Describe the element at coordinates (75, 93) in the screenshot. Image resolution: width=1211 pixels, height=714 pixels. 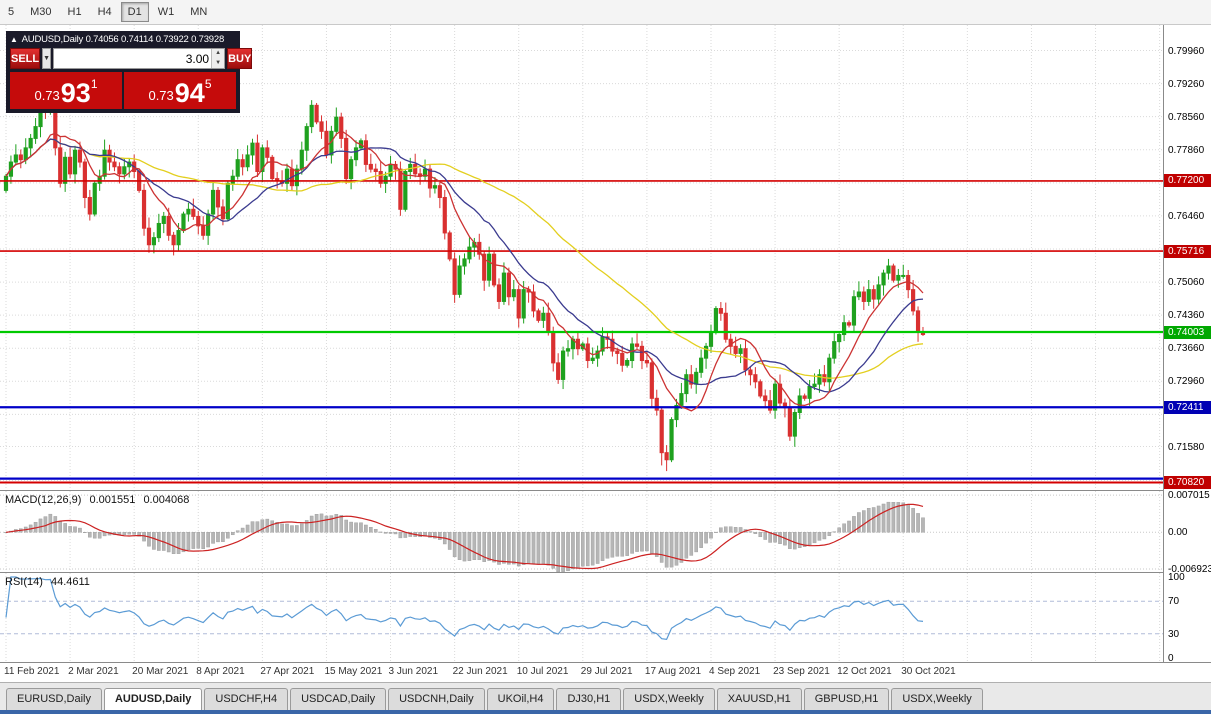
I see `sell-price-pips: 93` at that location.